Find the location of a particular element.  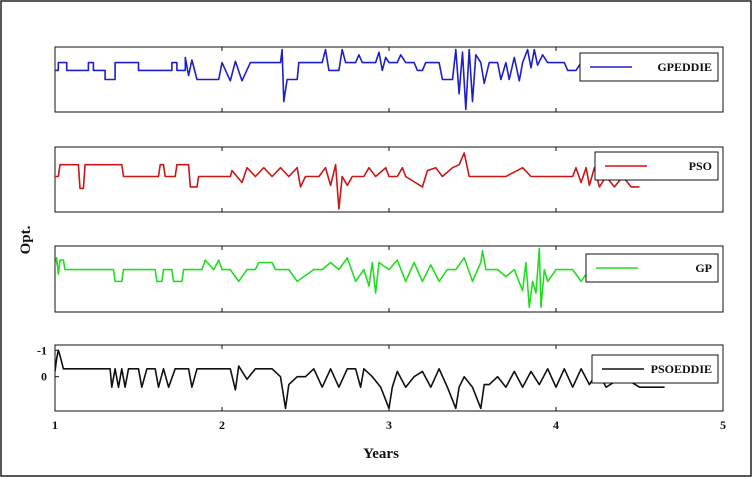

legend-label: PSOEDDIE is located at coordinates (681, 369).